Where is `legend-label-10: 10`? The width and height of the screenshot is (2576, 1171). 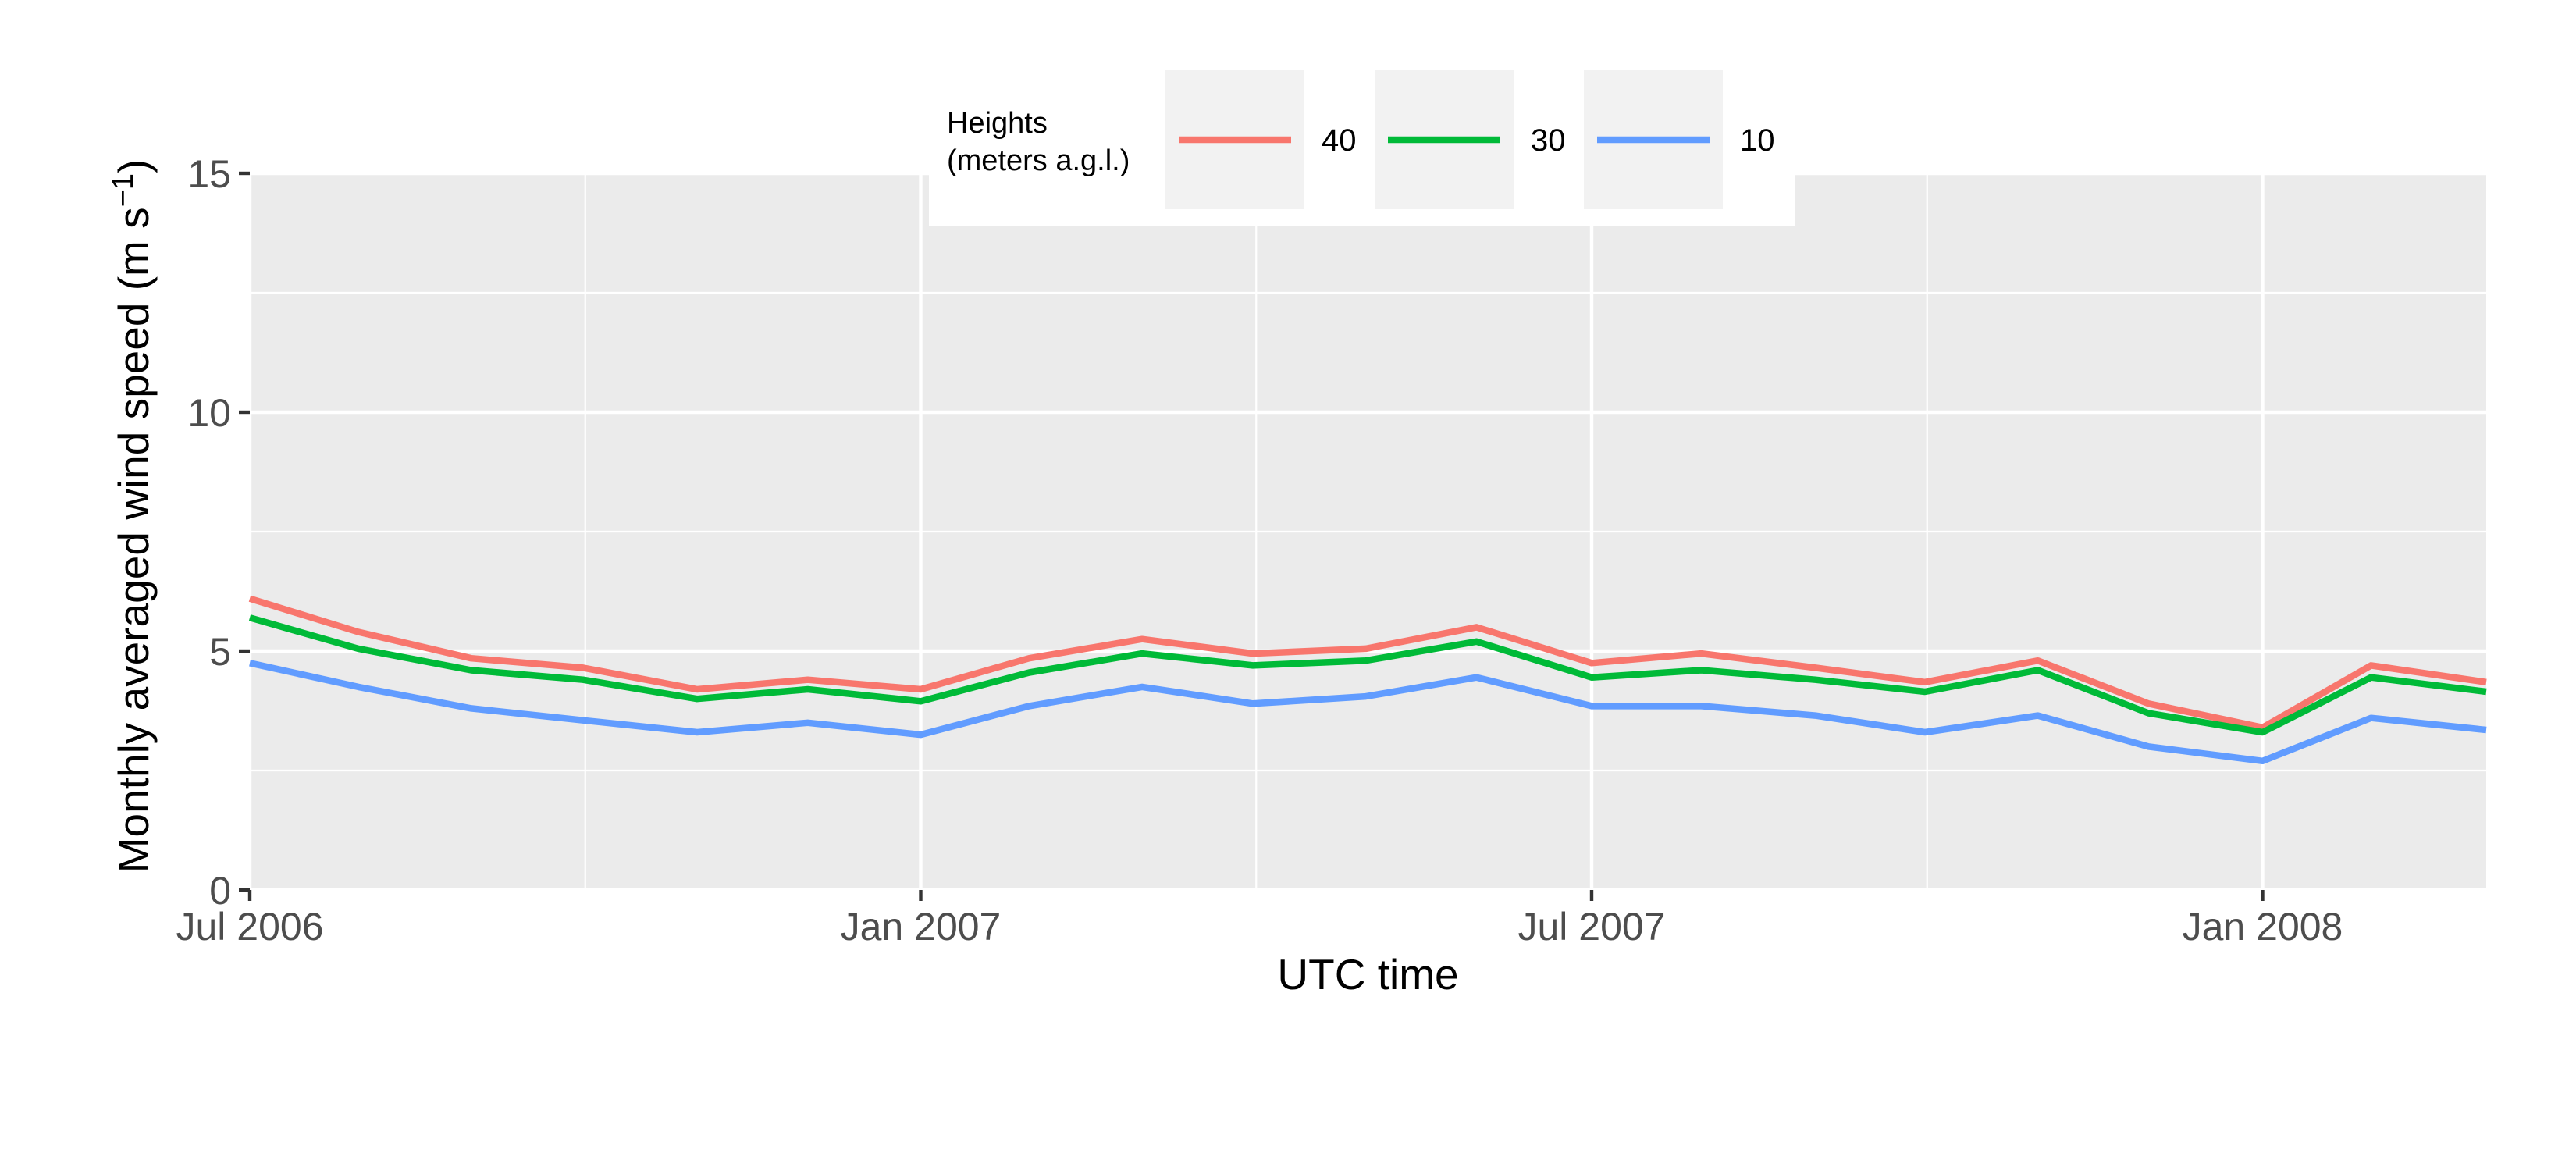
legend-label-10: 10 is located at coordinates (1757, 140).